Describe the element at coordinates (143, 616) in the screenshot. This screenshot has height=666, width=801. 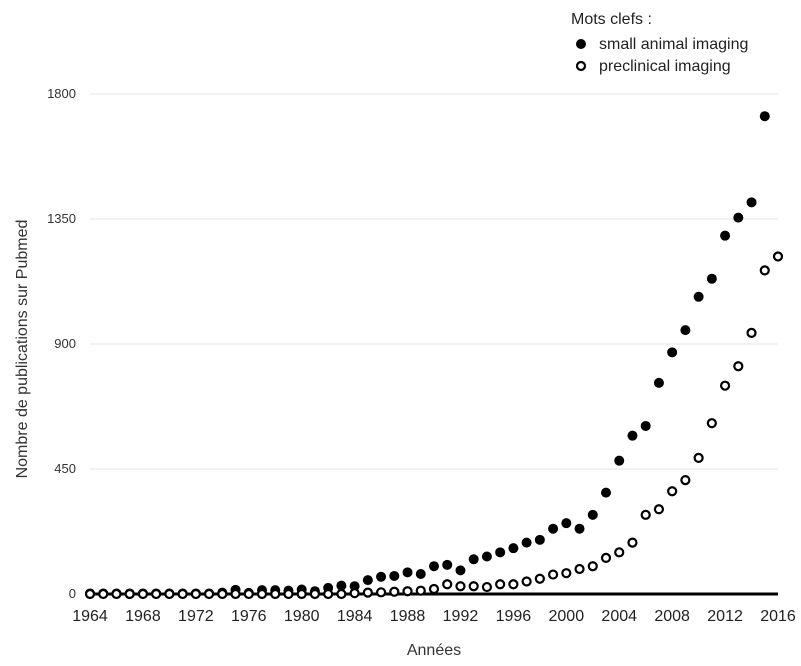
I see `x-tick-label: 1968` at that location.